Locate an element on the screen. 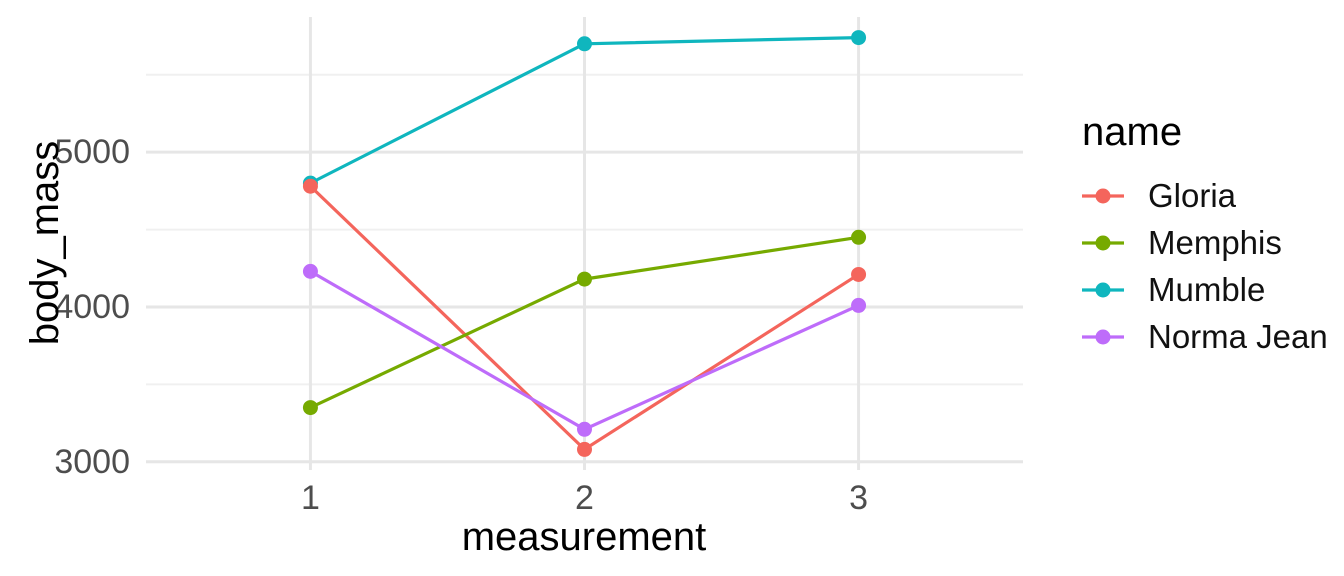 The height and width of the screenshot is (576, 1344). legend-item-mumble: Mumble is located at coordinates (1213, 289).